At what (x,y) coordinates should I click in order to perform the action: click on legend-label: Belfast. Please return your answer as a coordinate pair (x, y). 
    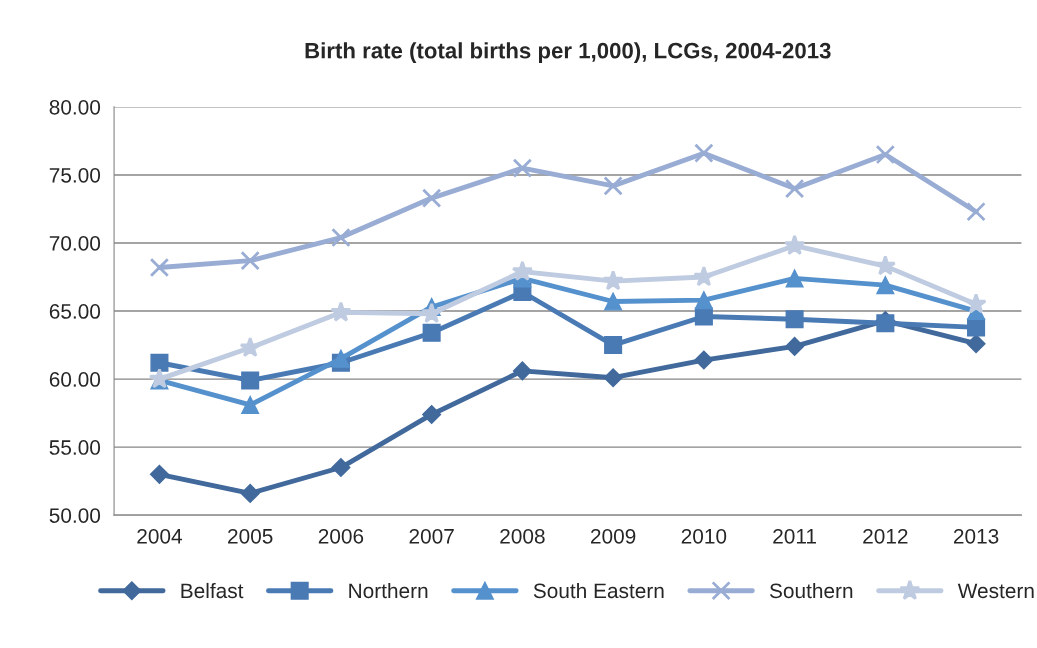
    Looking at the image, I should click on (212, 590).